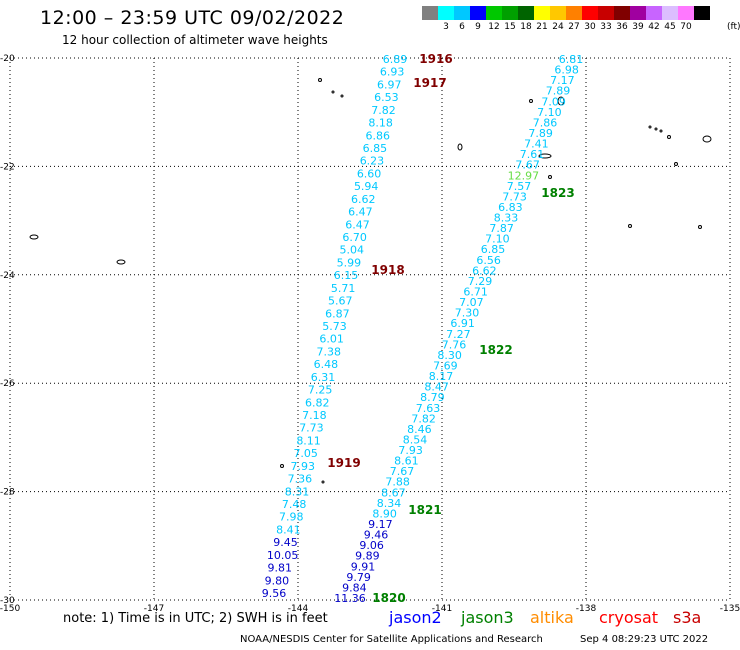 This screenshot has width=740, height=650. What do you see at coordinates (7, 276) in the screenshot?
I see `y-tick-label: -24` at bounding box center [7, 276].